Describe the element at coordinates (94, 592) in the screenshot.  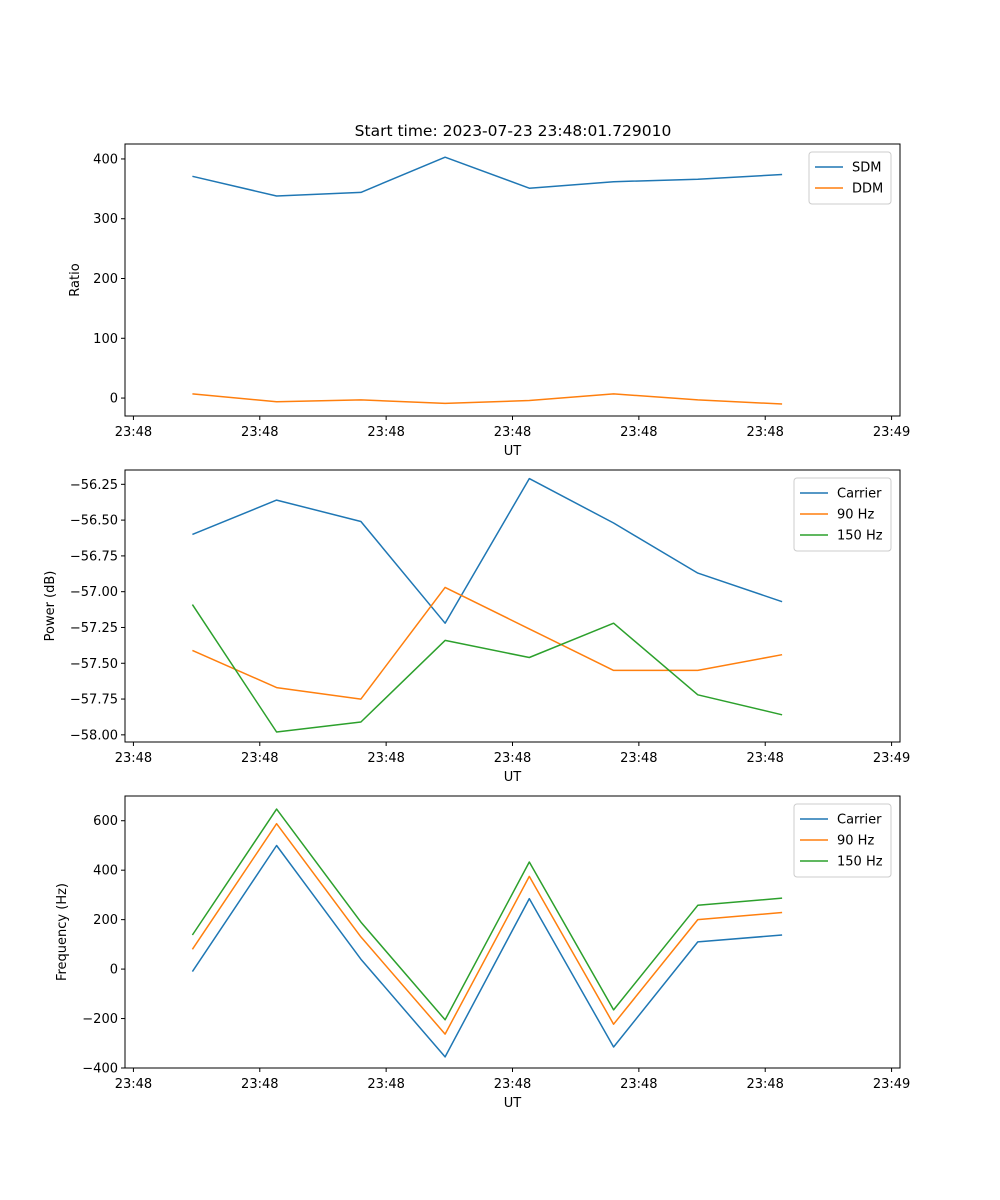
I see `y-tick-label: −57.00` at that location.